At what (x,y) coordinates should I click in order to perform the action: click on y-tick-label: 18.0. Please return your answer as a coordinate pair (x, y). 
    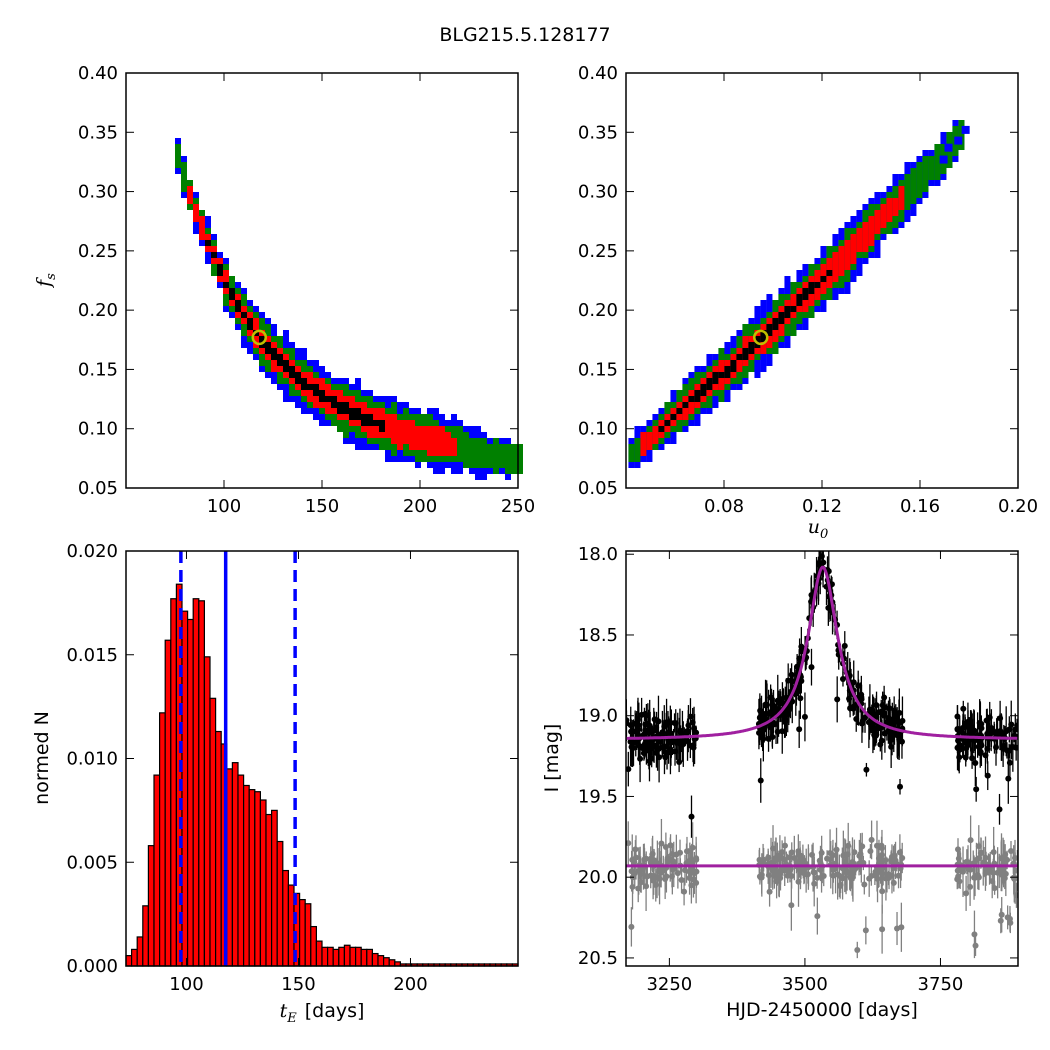
    Looking at the image, I should click on (598, 554).